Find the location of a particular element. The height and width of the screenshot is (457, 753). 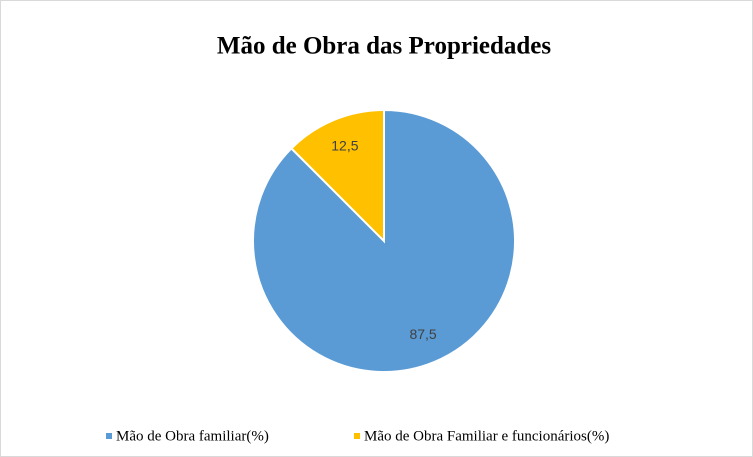

data-label: 12,5 is located at coordinates (344, 145).